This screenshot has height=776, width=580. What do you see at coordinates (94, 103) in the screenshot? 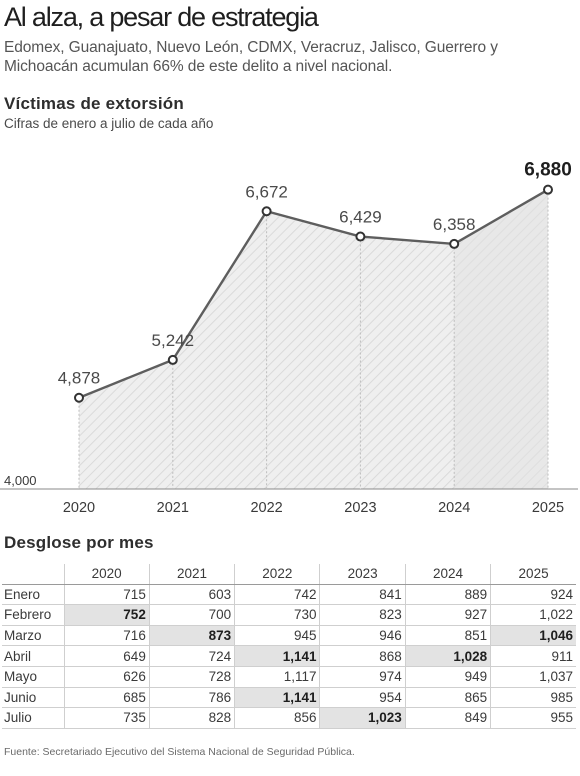
I see `chart-title: Víctimas de extorsión` at bounding box center [94, 103].